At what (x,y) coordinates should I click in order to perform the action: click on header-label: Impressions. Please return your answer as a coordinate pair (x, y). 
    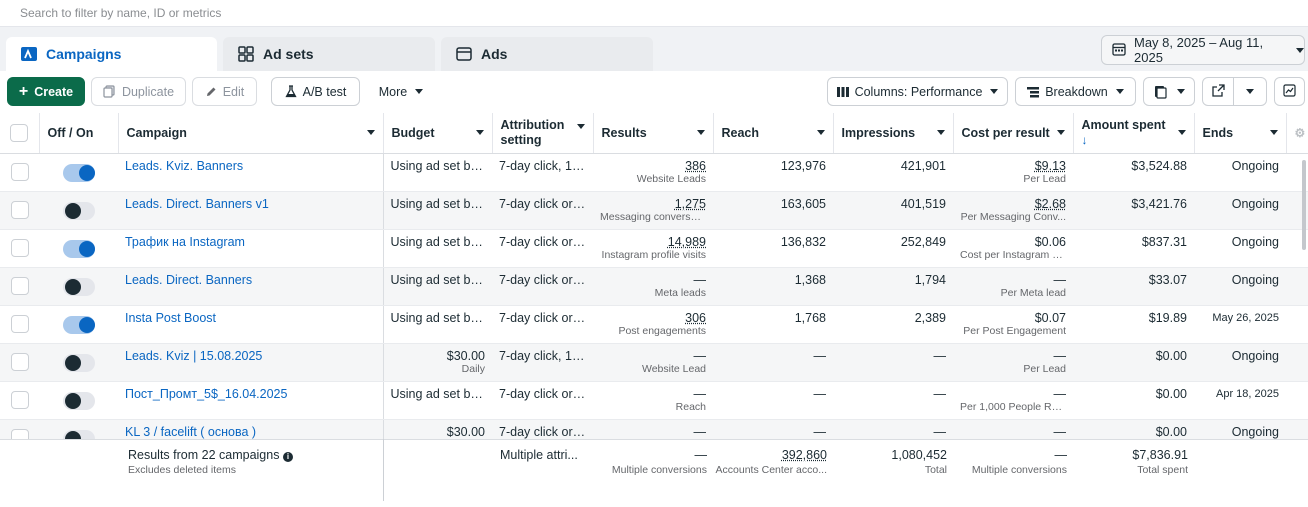
    Looking at the image, I should click on (878, 132).